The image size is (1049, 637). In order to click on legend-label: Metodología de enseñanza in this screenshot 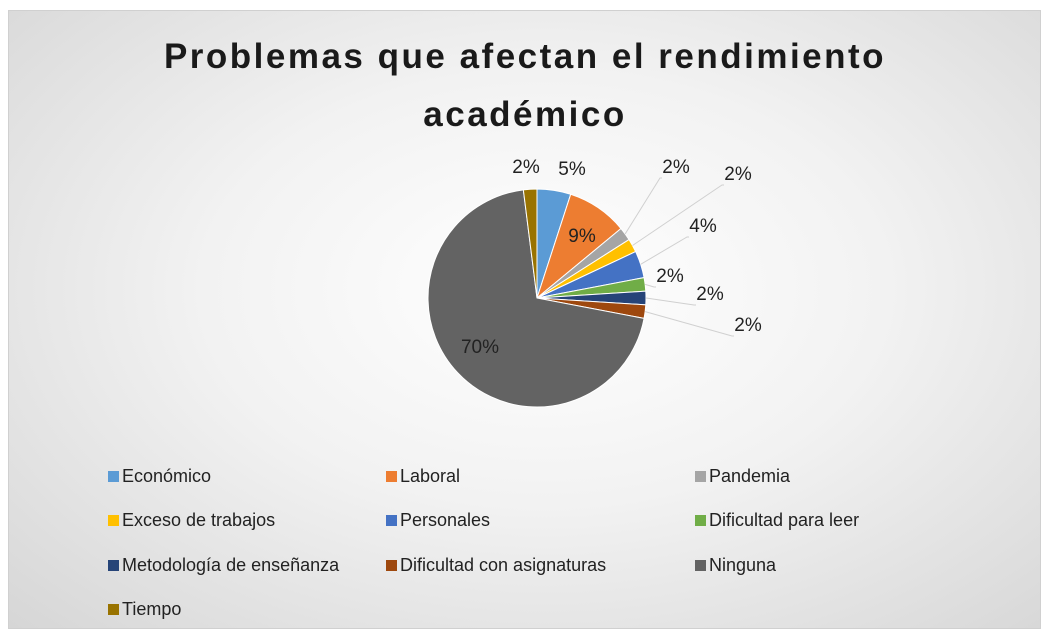, I will do `click(231, 565)`.